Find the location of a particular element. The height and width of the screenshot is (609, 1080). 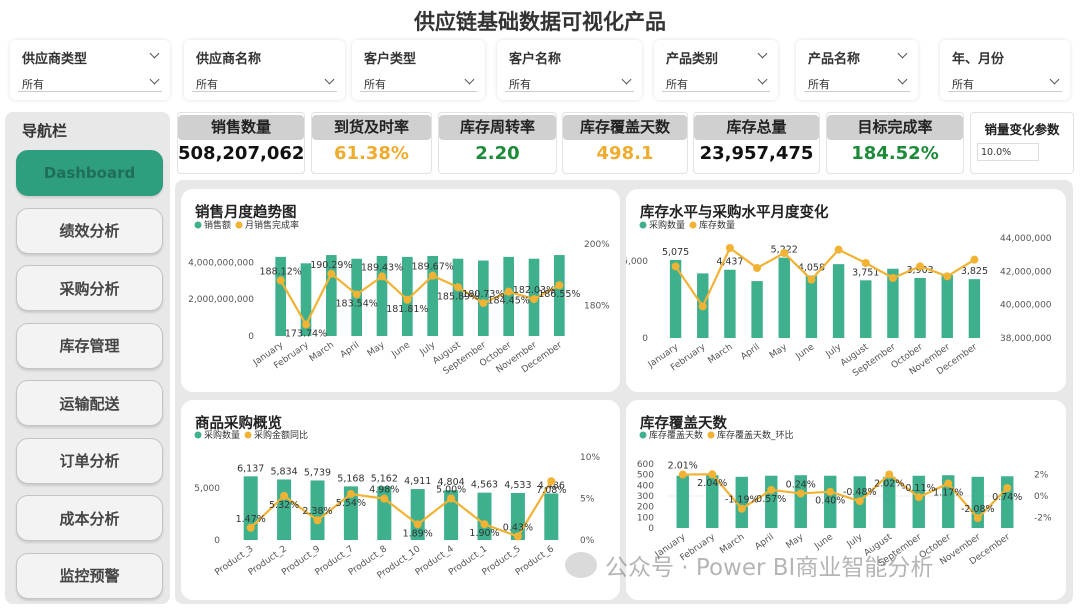

filter-label: 产品类别 is located at coordinates (692, 59).